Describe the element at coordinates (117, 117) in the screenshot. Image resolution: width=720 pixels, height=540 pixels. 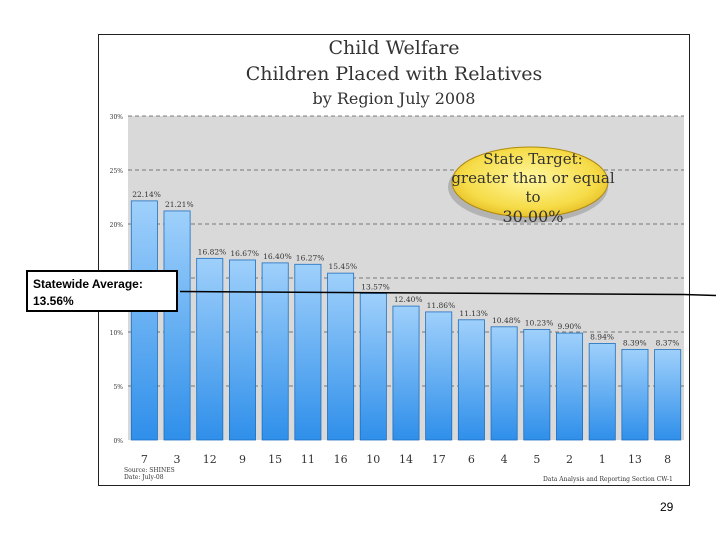
I see `y-tick-label: 30%` at that location.